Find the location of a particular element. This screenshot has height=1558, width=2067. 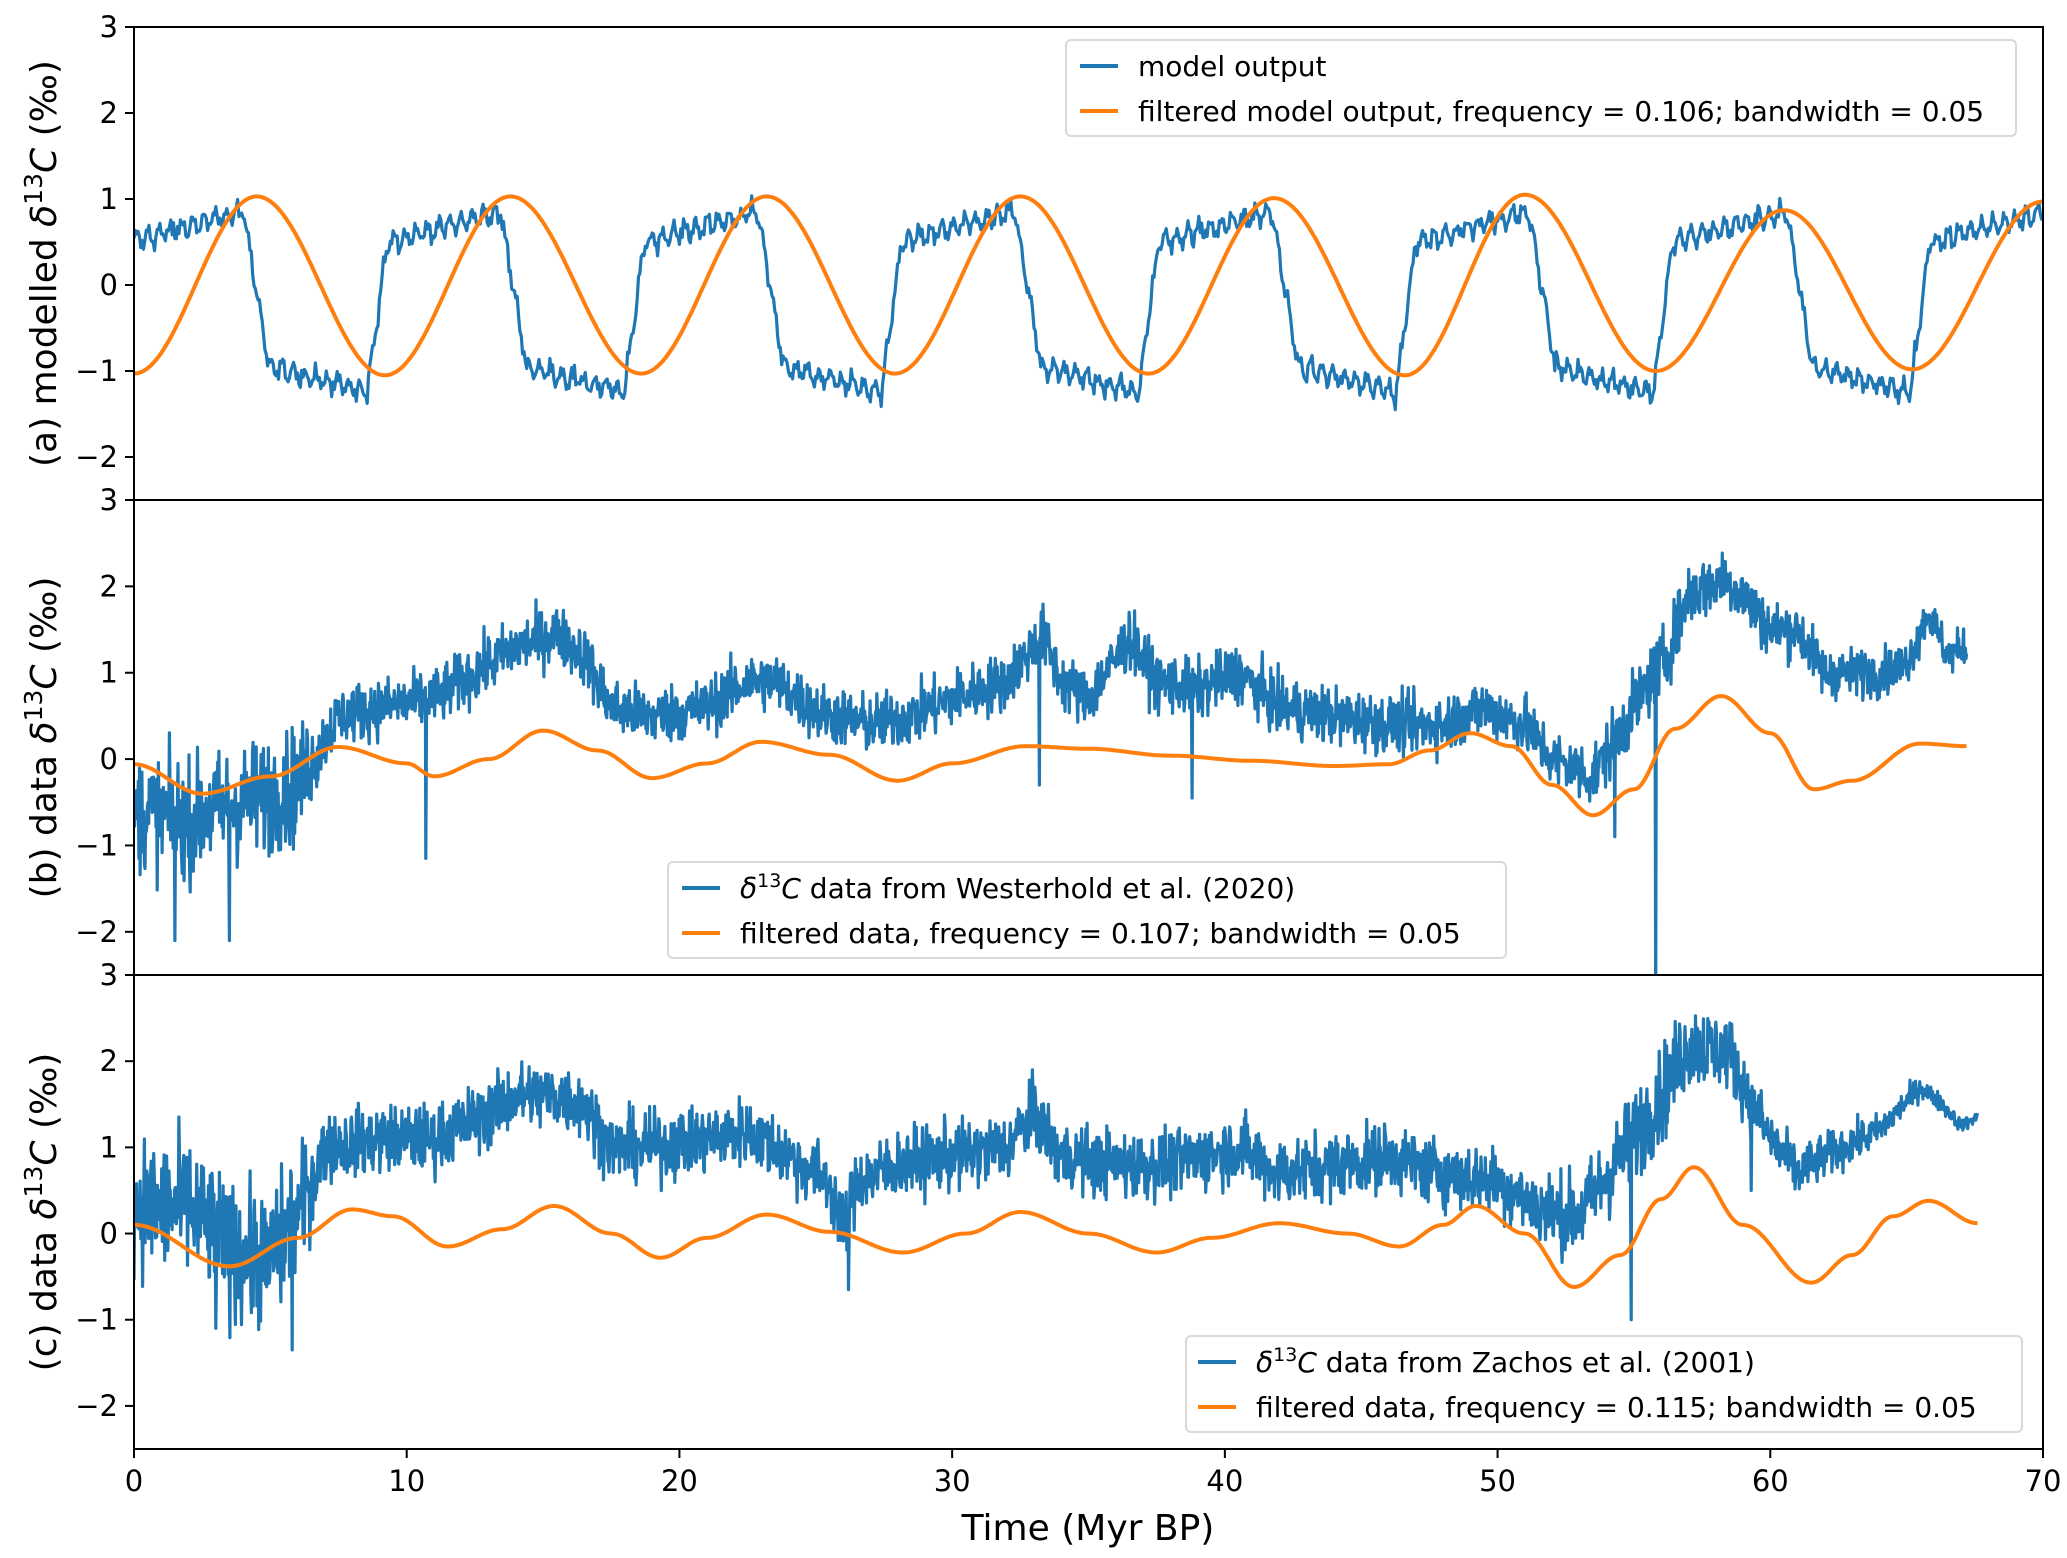

y-tick-label-a: 1 is located at coordinates (109, 199).